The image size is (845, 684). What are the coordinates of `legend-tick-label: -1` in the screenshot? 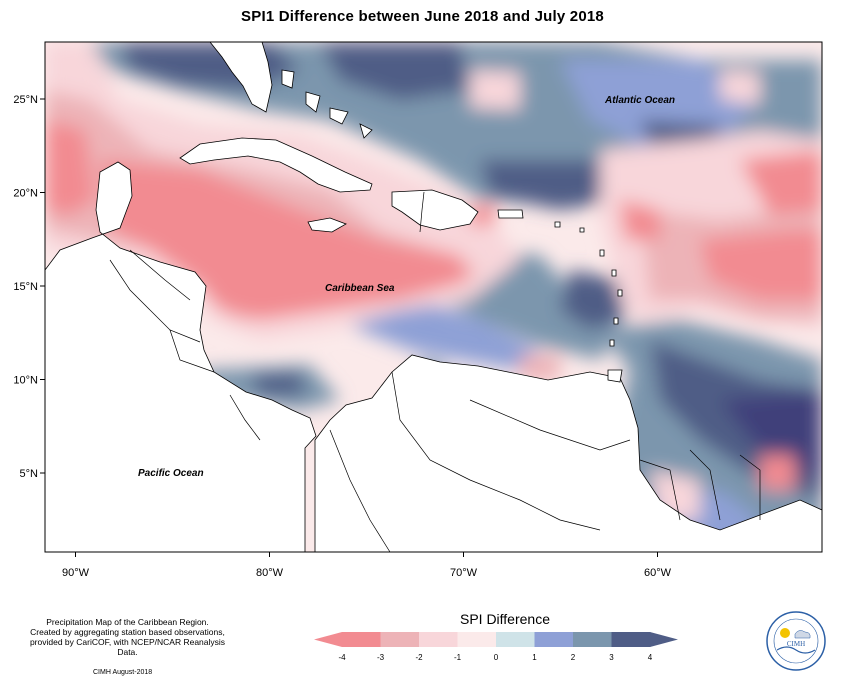 It's located at (458, 657).